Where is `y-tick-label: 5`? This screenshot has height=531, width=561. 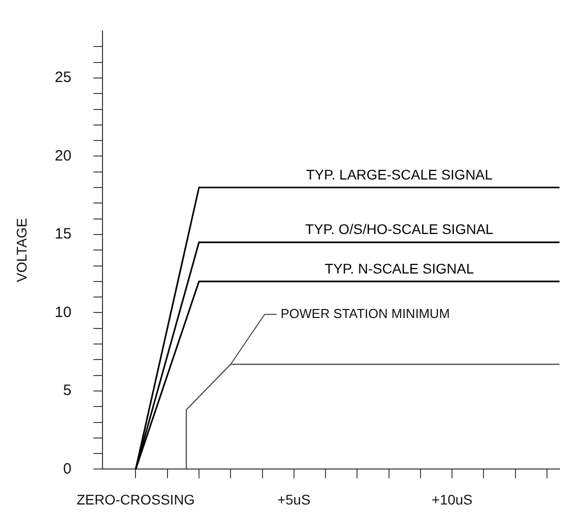
y-tick-label: 5 is located at coordinates (67, 391).